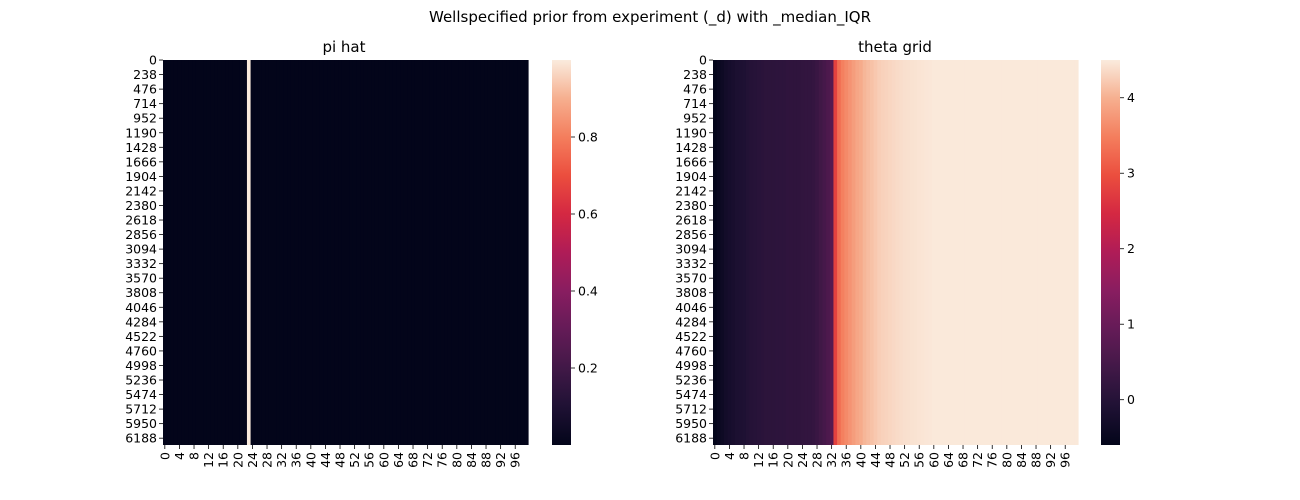  What do you see at coordinates (515, 460) in the screenshot?
I see `x-tick-label: 96` at bounding box center [515, 460].